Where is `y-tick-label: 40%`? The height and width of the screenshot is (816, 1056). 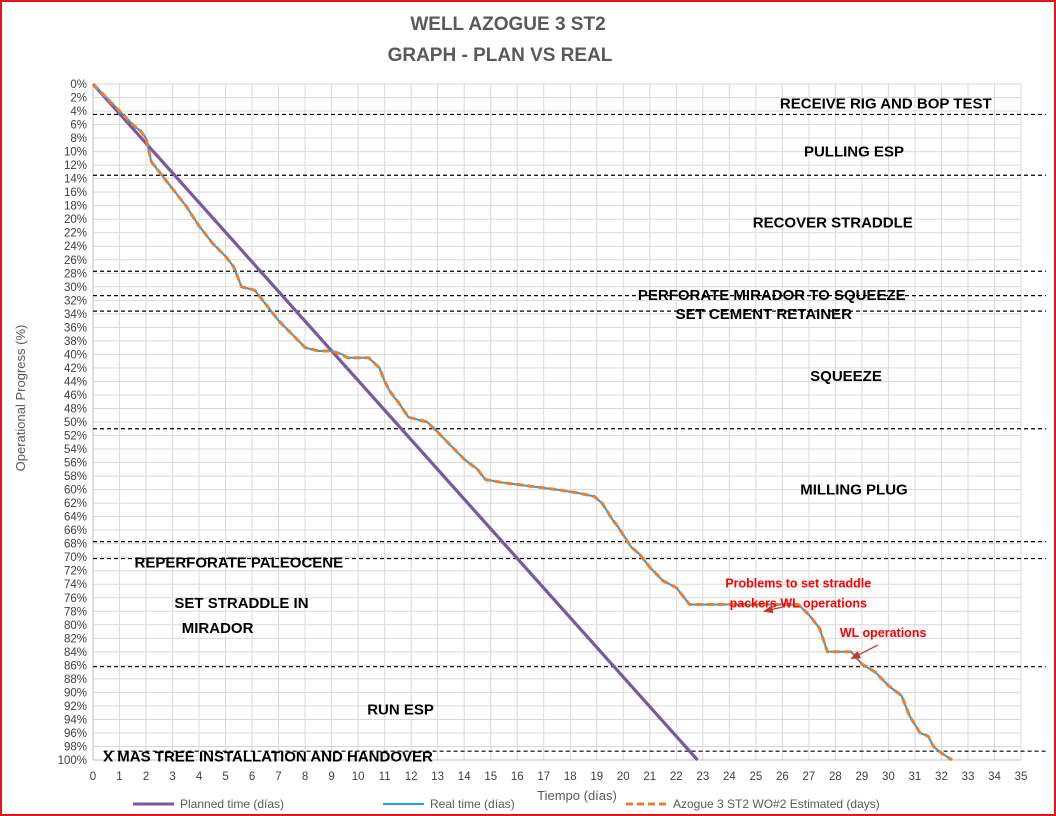 y-tick-label: 40% is located at coordinates (75, 355).